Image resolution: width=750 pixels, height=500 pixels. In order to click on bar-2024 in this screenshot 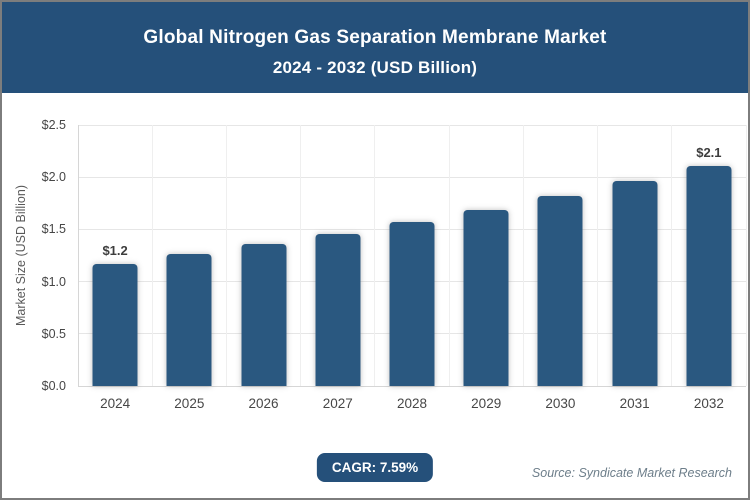, I will do `click(115, 324)`.